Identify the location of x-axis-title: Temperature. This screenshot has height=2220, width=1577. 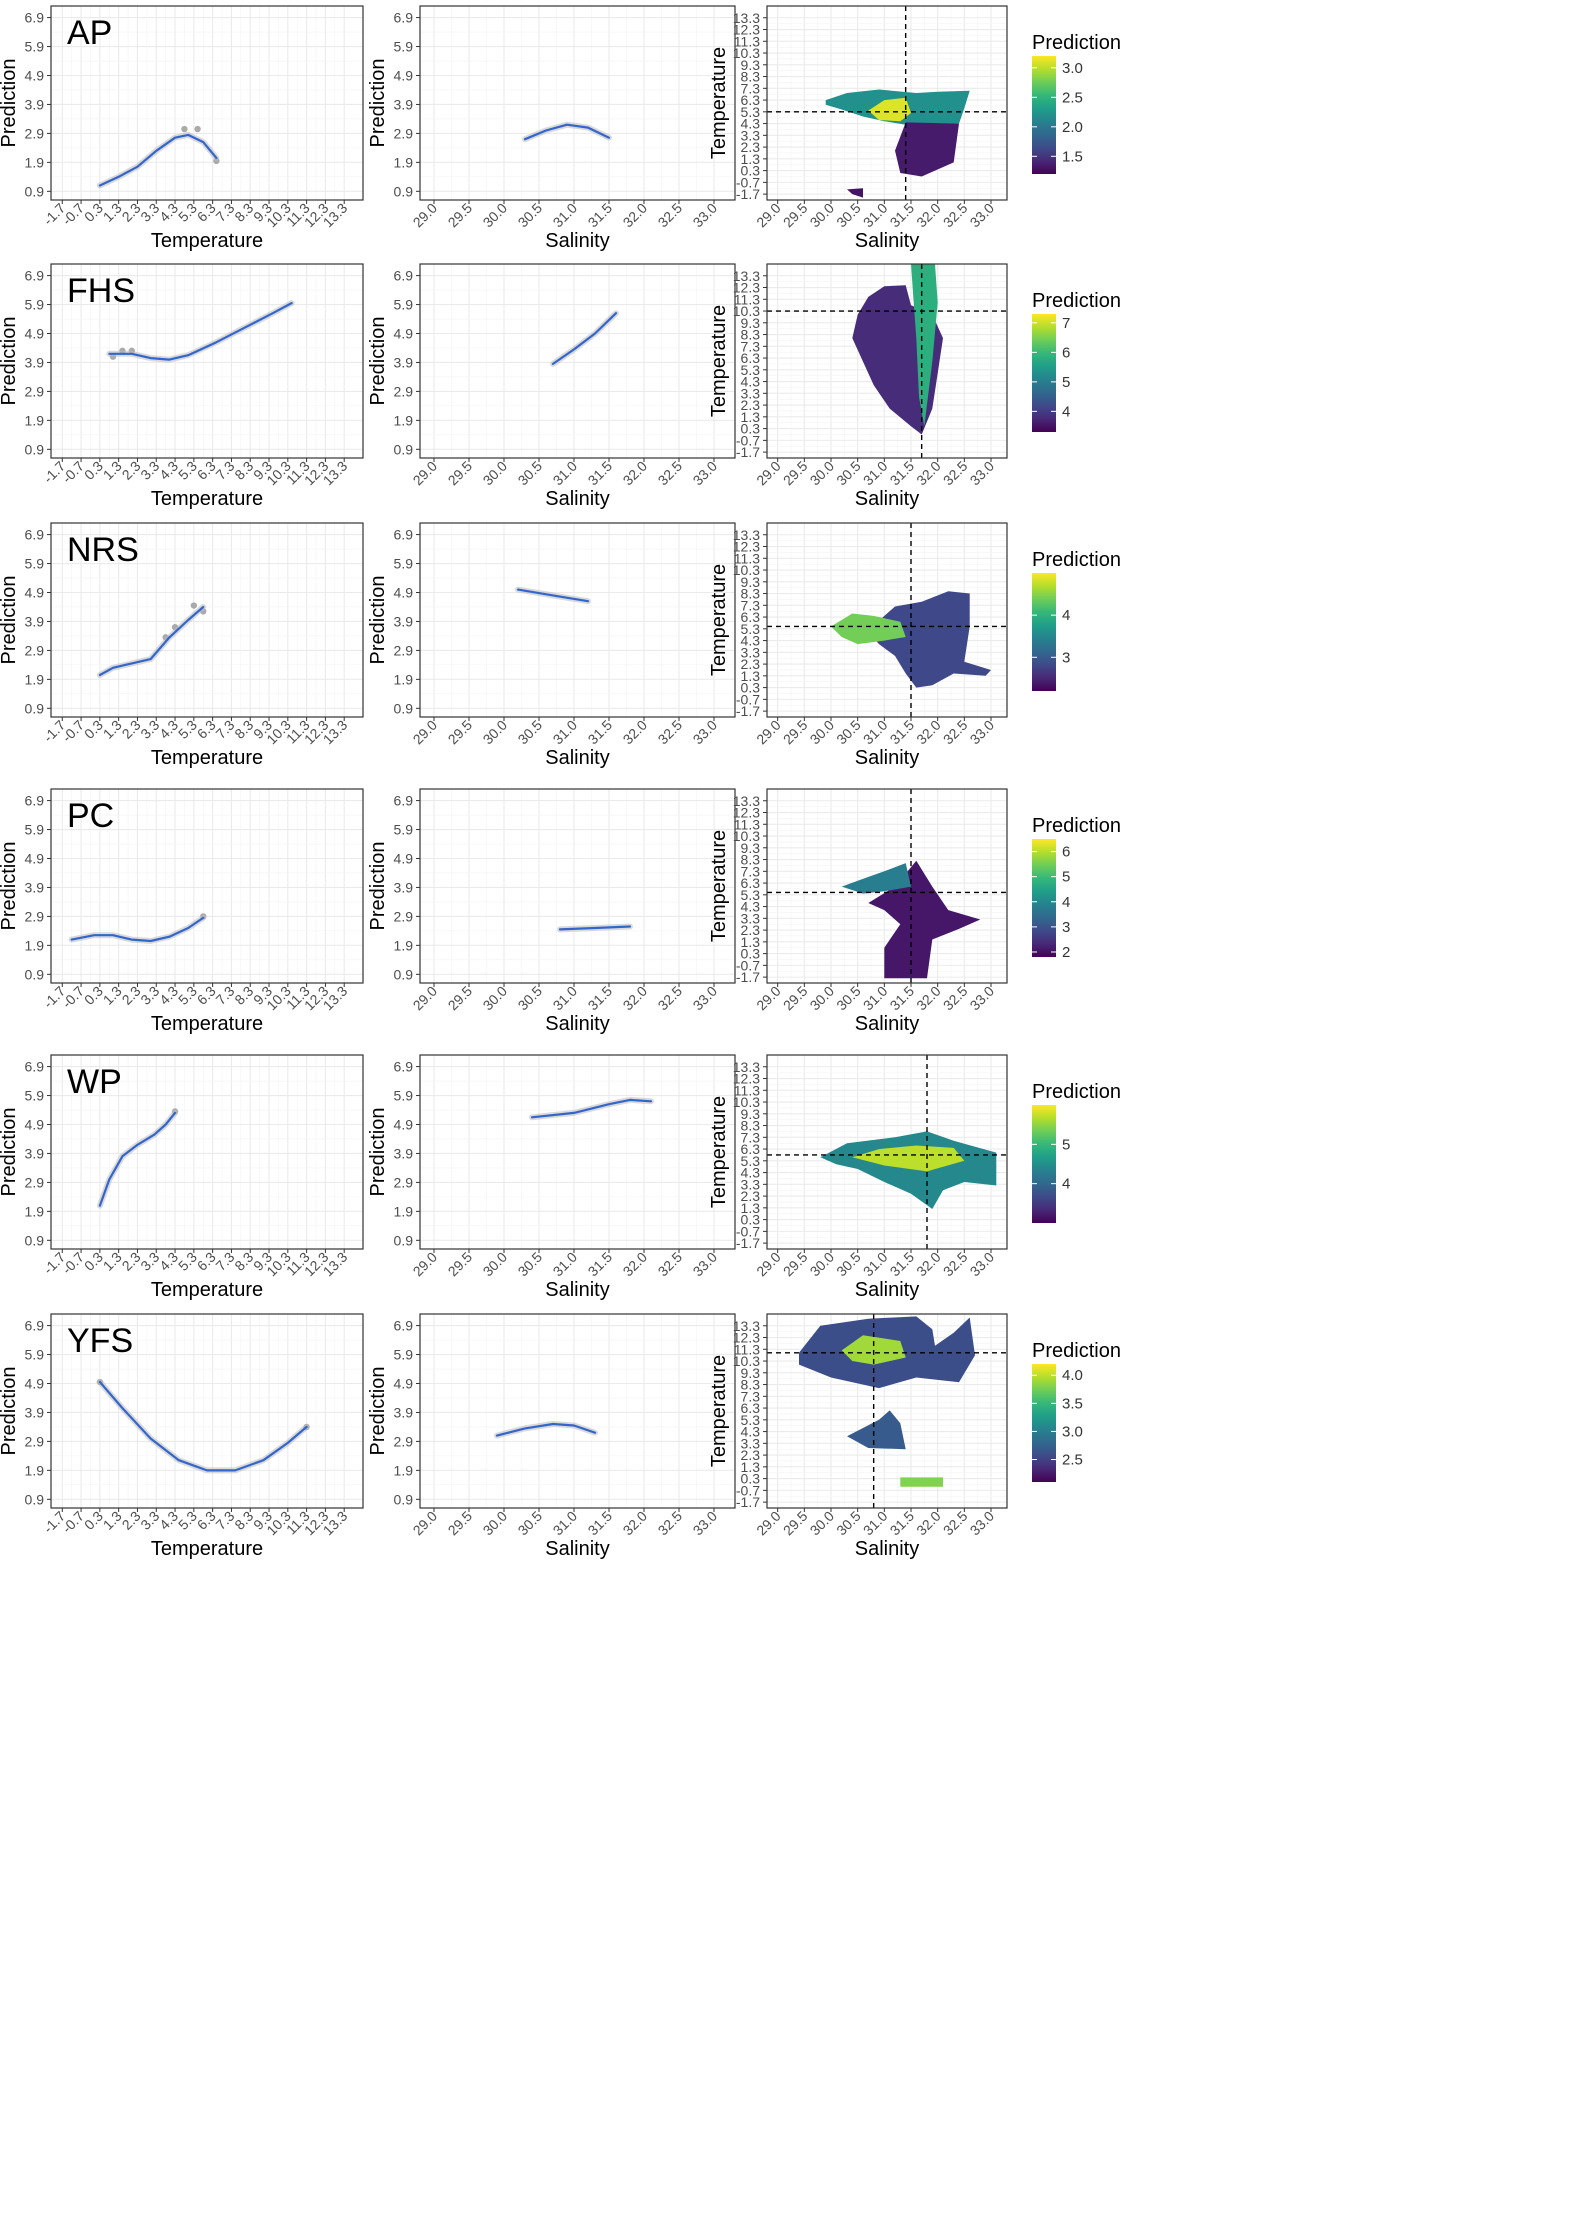
(207, 1549).